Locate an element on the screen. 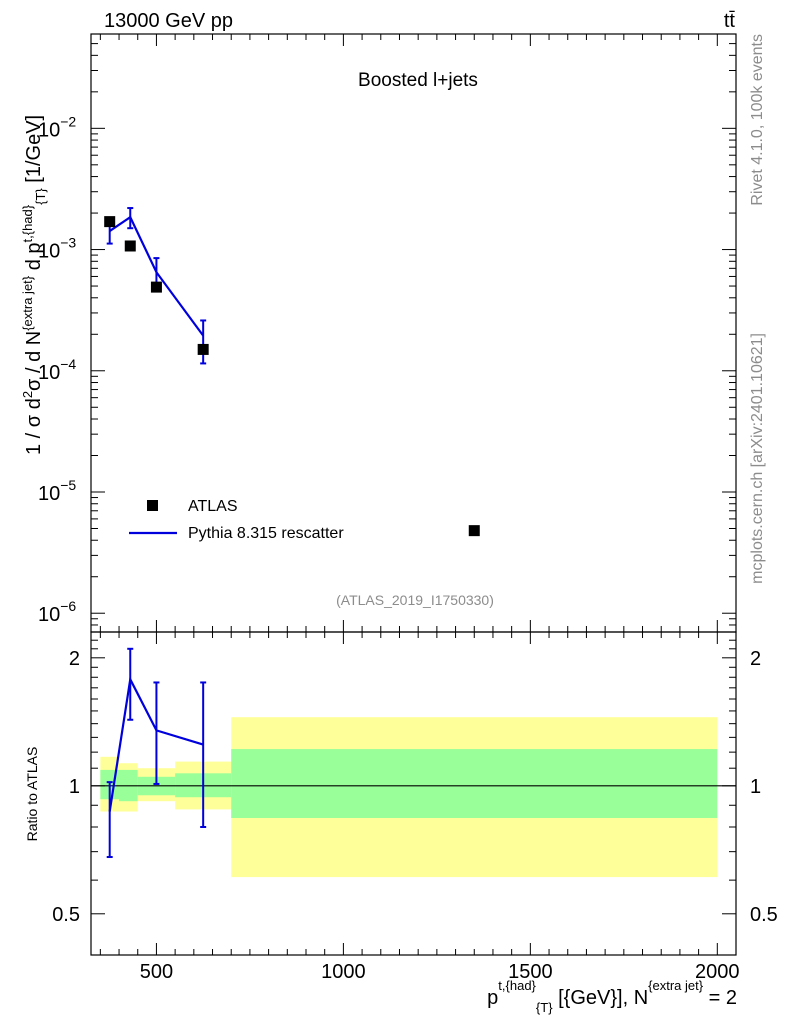 This screenshot has height=1024, width=786. mc-line is located at coordinates (157, 276).